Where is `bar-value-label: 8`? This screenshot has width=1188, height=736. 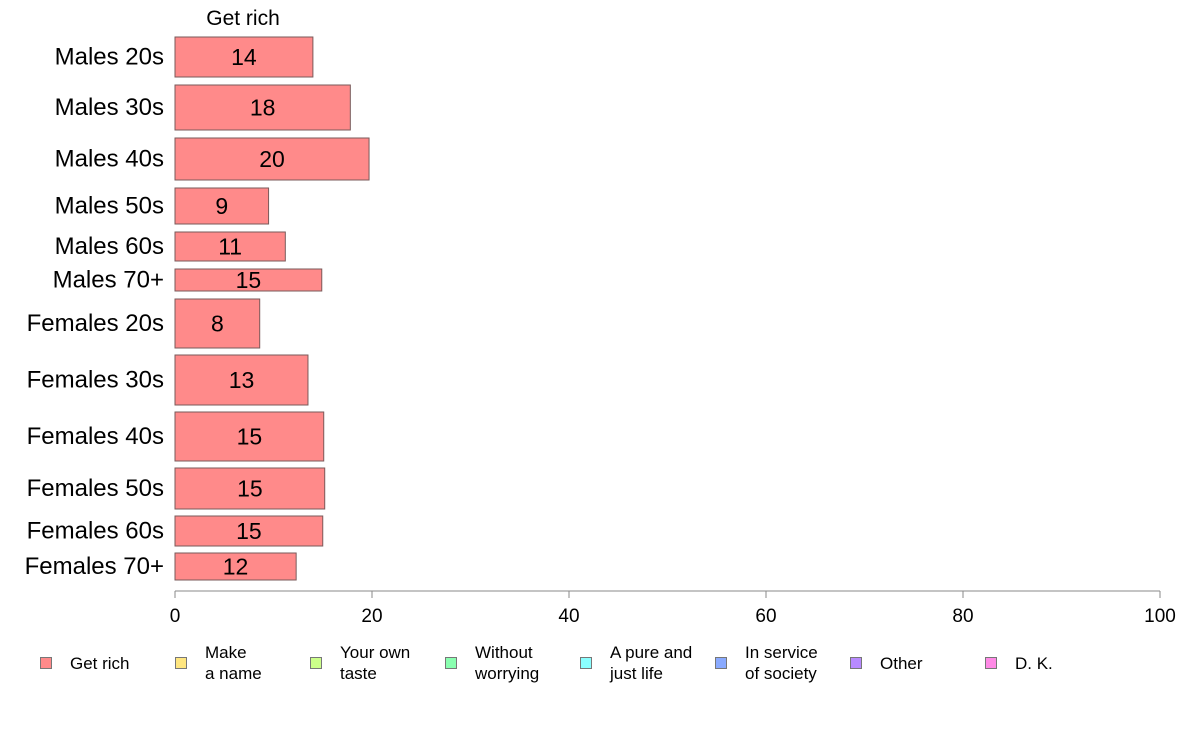
bar-value-label: 8 is located at coordinates (217, 324).